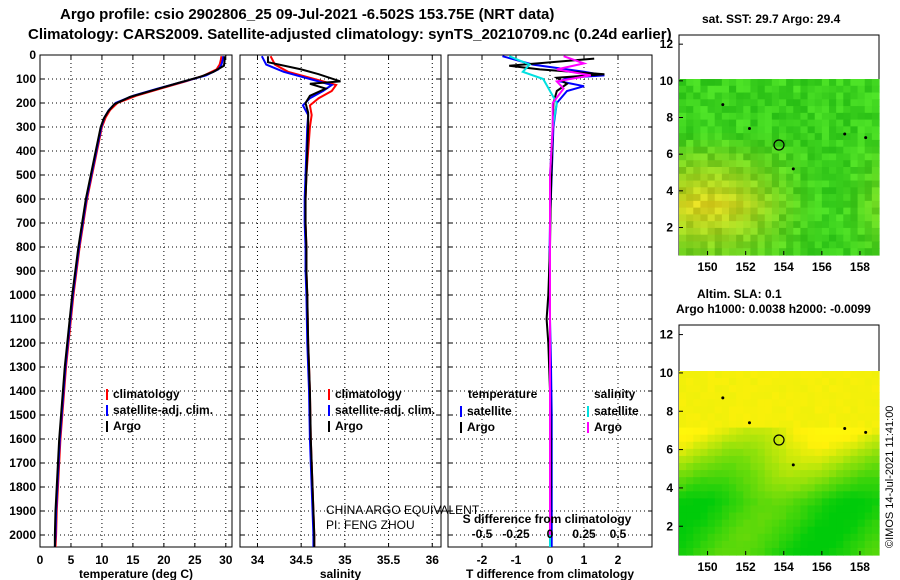 The width and height of the screenshot is (900, 580). I want to click on difference-xlabel: T difference from climatology, so click(550, 573).